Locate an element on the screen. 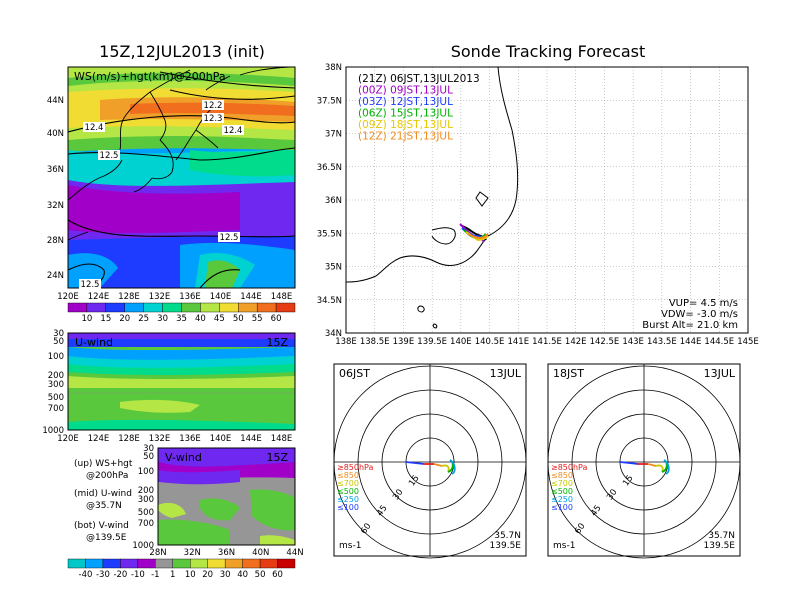 Image resolution: width=792 pixels, height=616 pixels. track-lon-tick: 142E is located at coordinates (576, 342).